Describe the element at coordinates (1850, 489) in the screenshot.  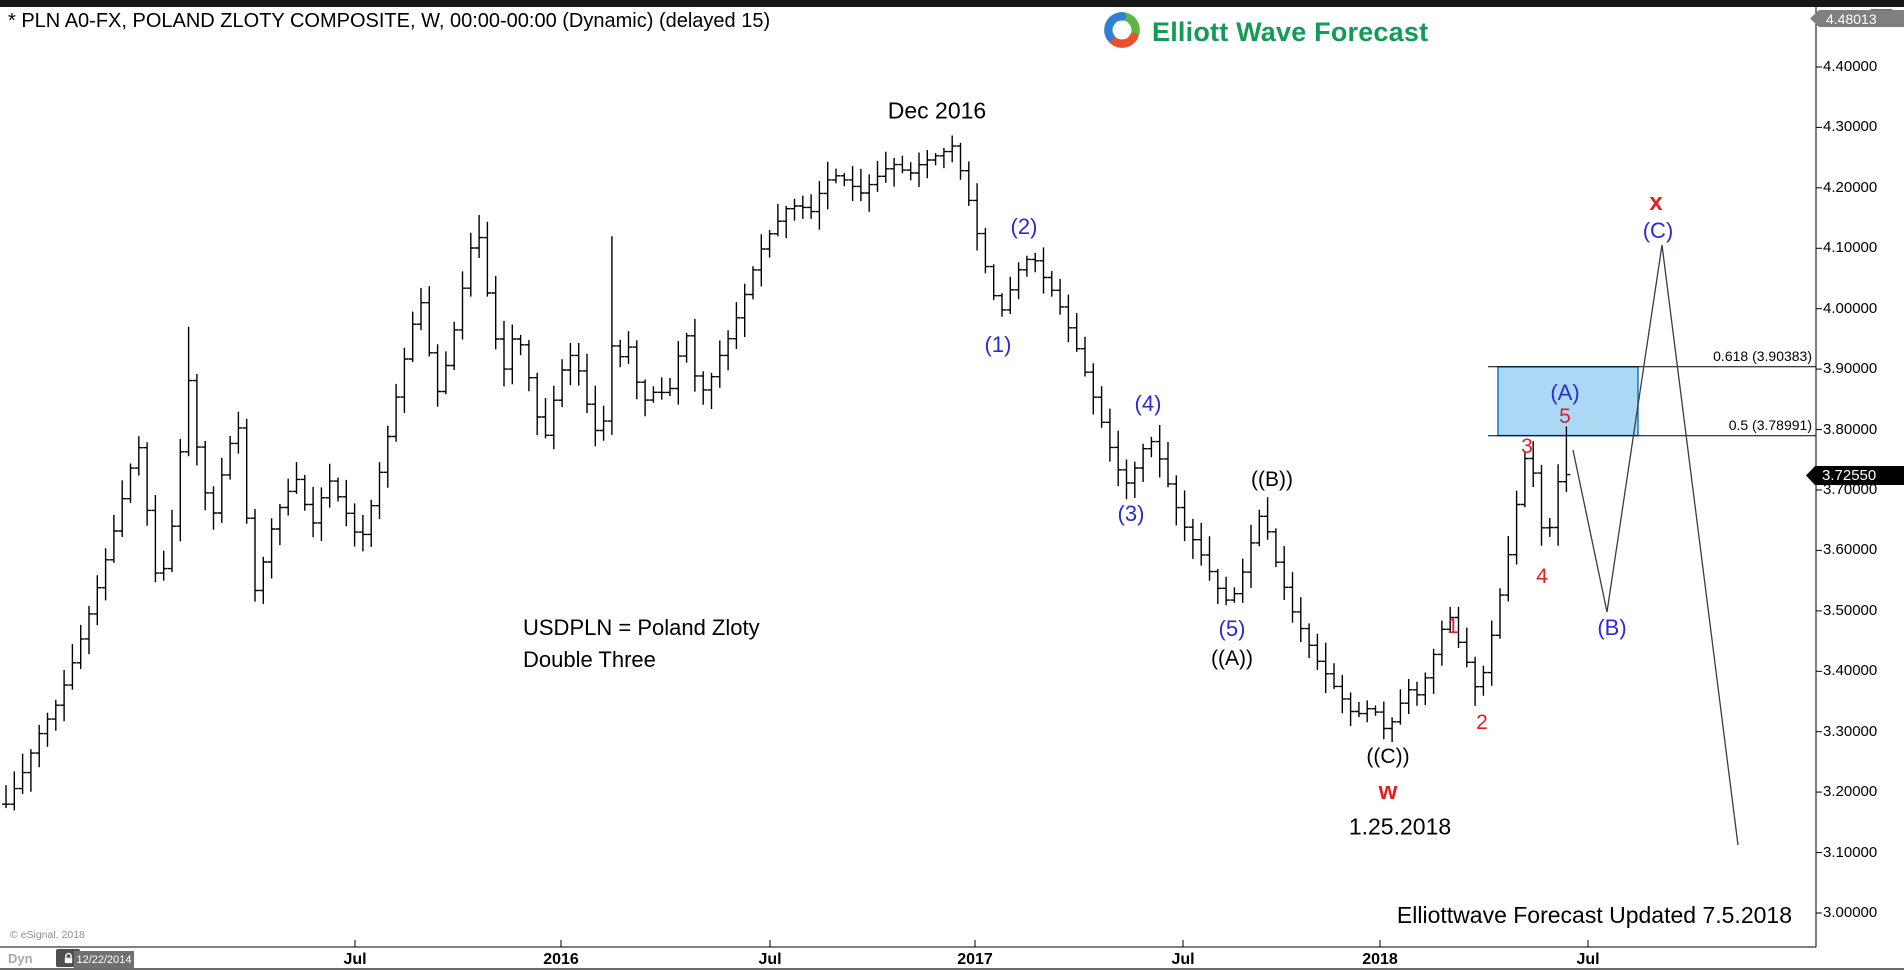
I see `price-axis-label: 3.70000` at that location.